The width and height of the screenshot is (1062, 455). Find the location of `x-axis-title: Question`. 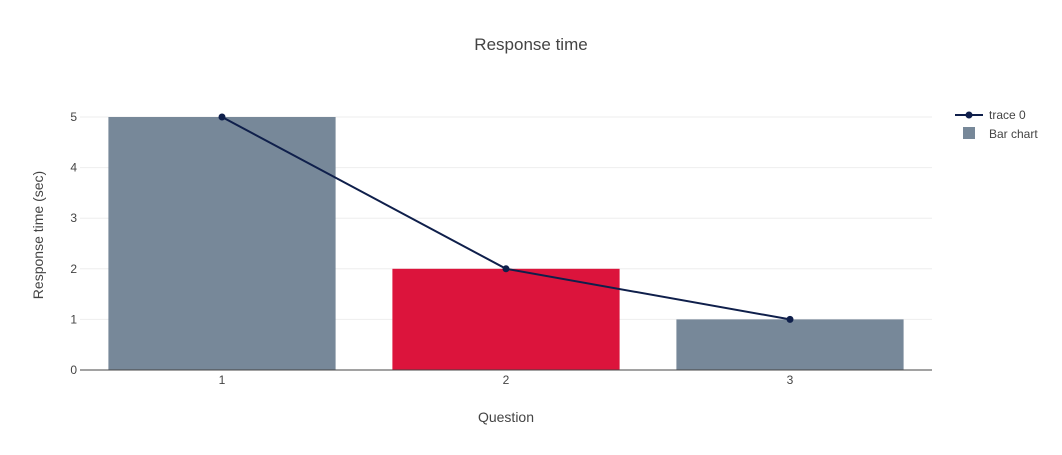

x-axis-title: Question is located at coordinates (506, 417).